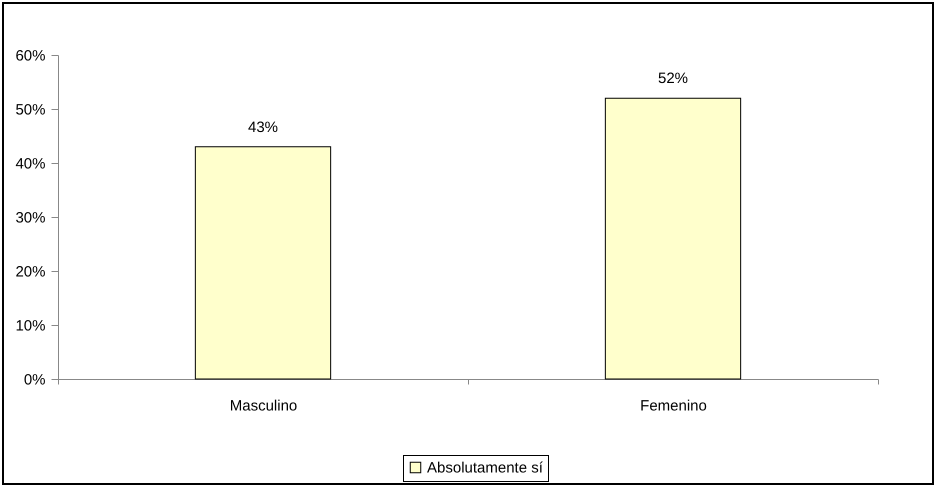 The height and width of the screenshot is (491, 940). What do you see at coordinates (673, 406) in the screenshot?
I see `x-tick-label: Femenino` at bounding box center [673, 406].